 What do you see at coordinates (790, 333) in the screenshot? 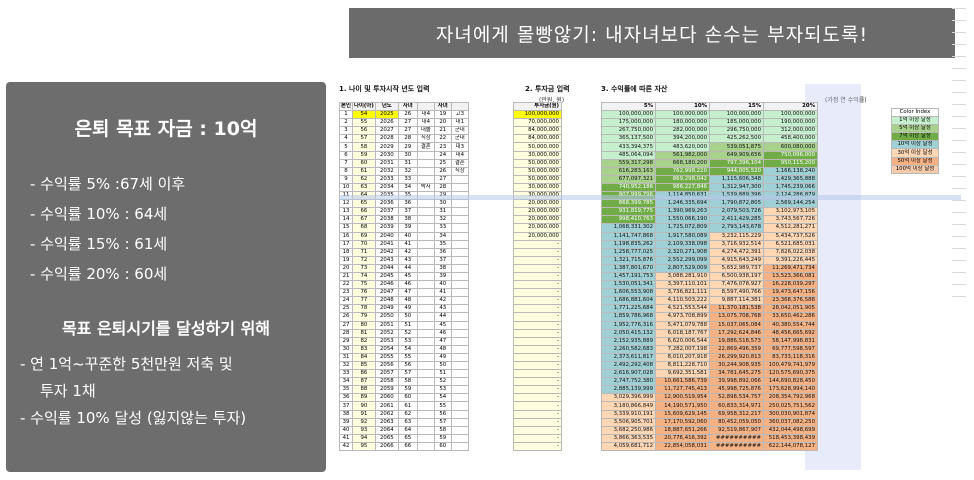
I see `asset-cell: 48,456,665,692` at bounding box center [790, 333].